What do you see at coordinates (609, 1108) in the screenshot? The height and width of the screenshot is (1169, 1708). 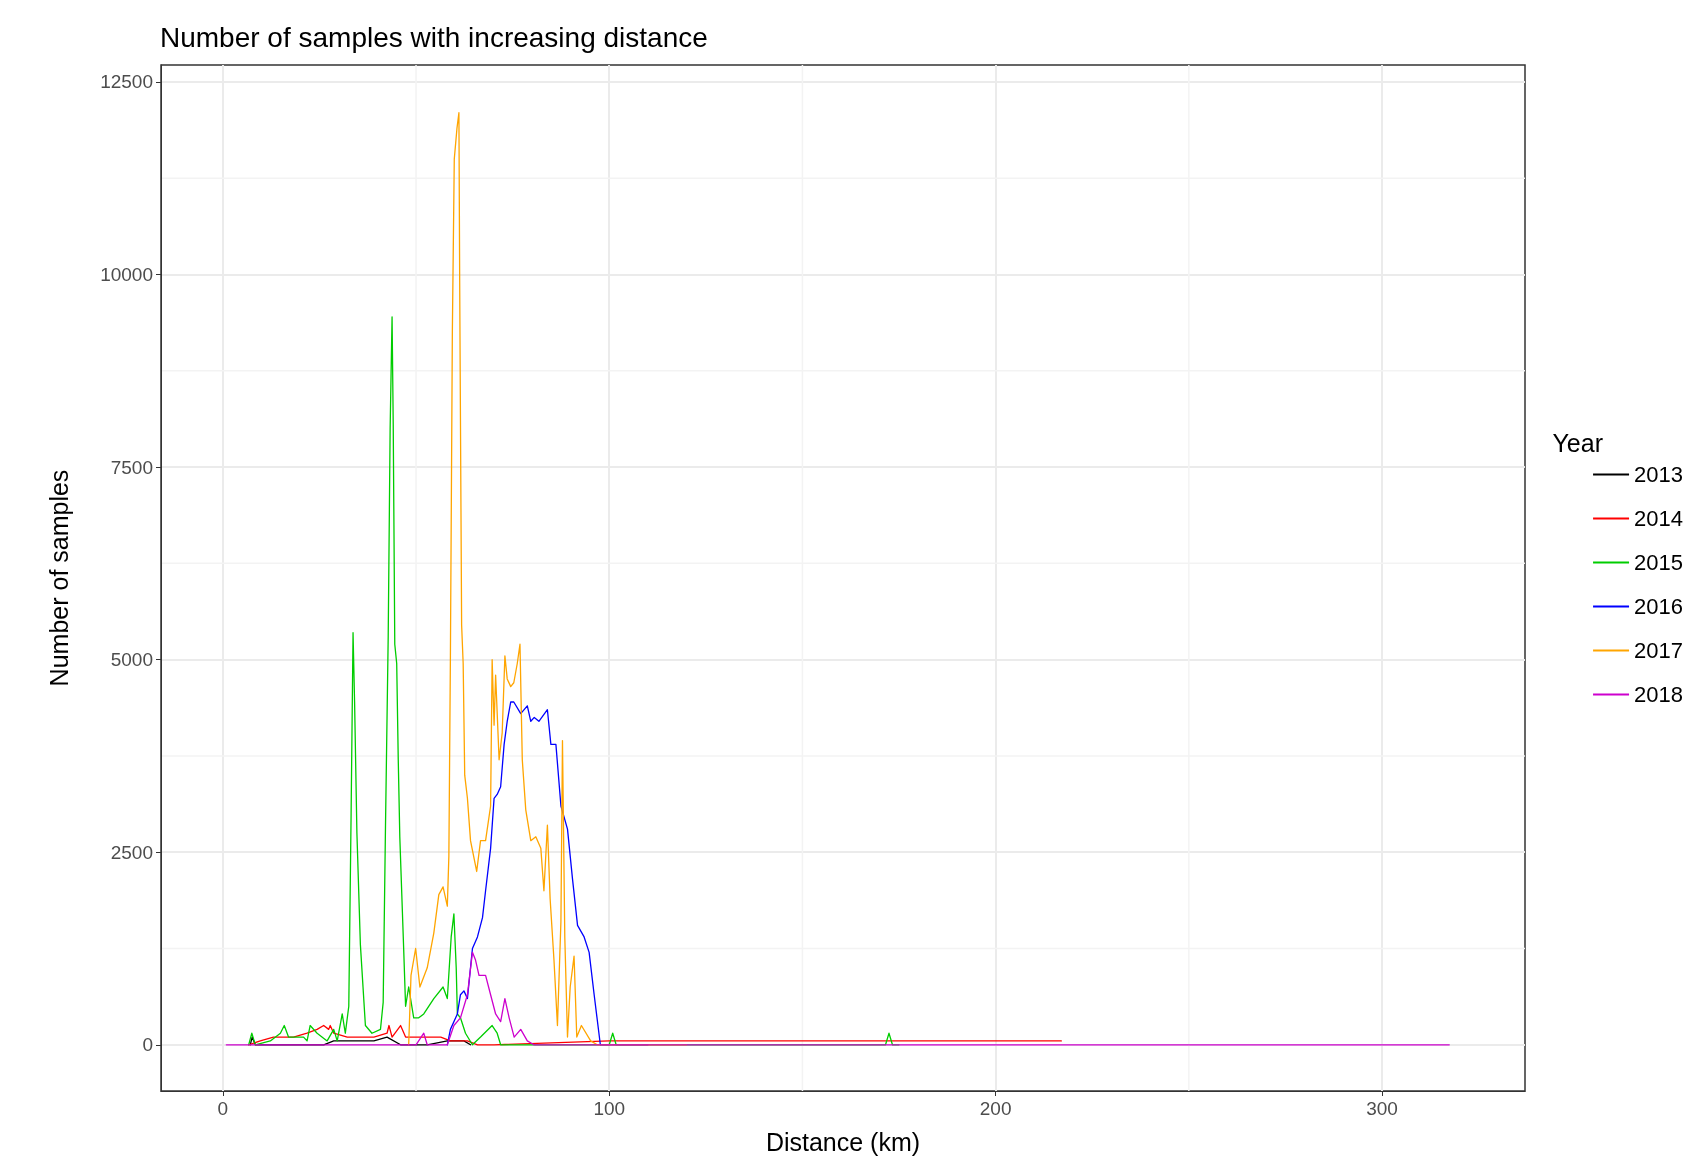 I see `x-tick-label: 100` at bounding box center [609, 1108].